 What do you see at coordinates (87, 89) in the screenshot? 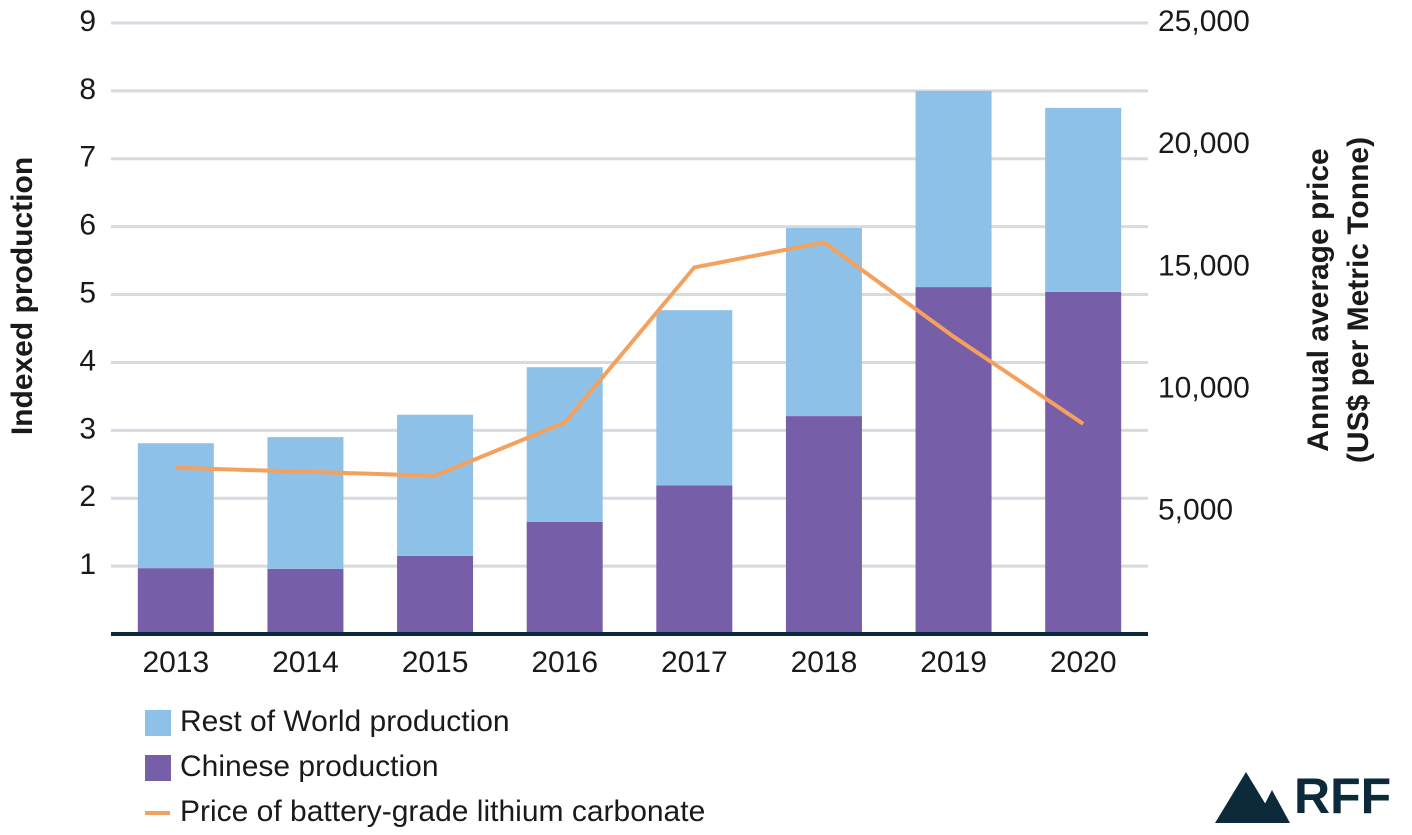
I see `y-tick-label: 8` at bounding box center [87, 89].